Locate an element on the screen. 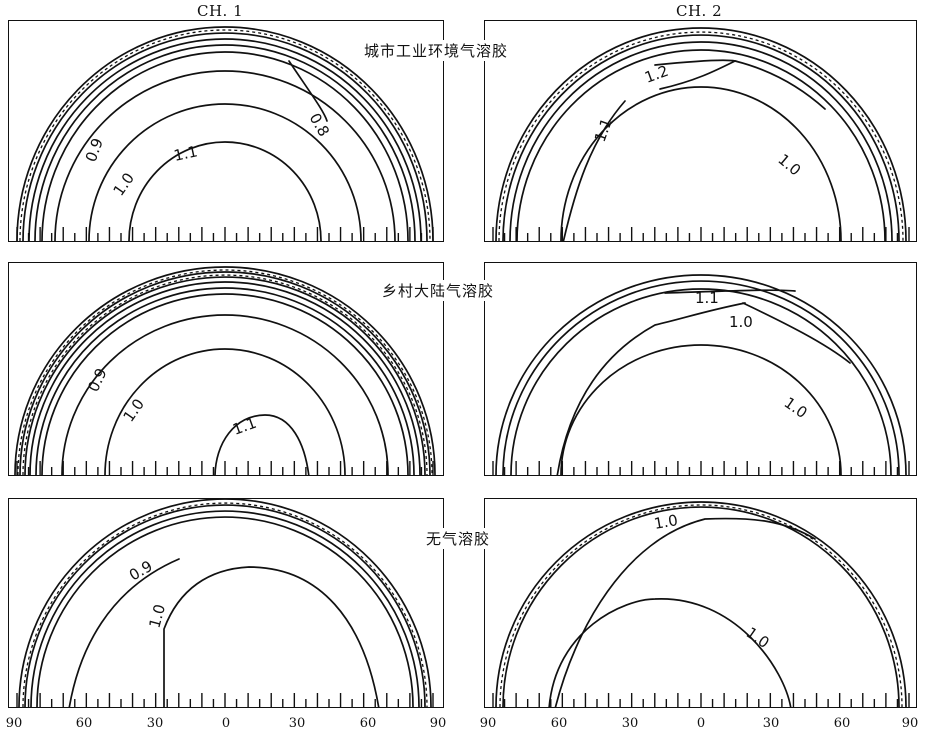 The width and height of the screenshot is (928, 738). contour-plot: 1.1 1.2 1.0 is located at coordinates (701, 134).